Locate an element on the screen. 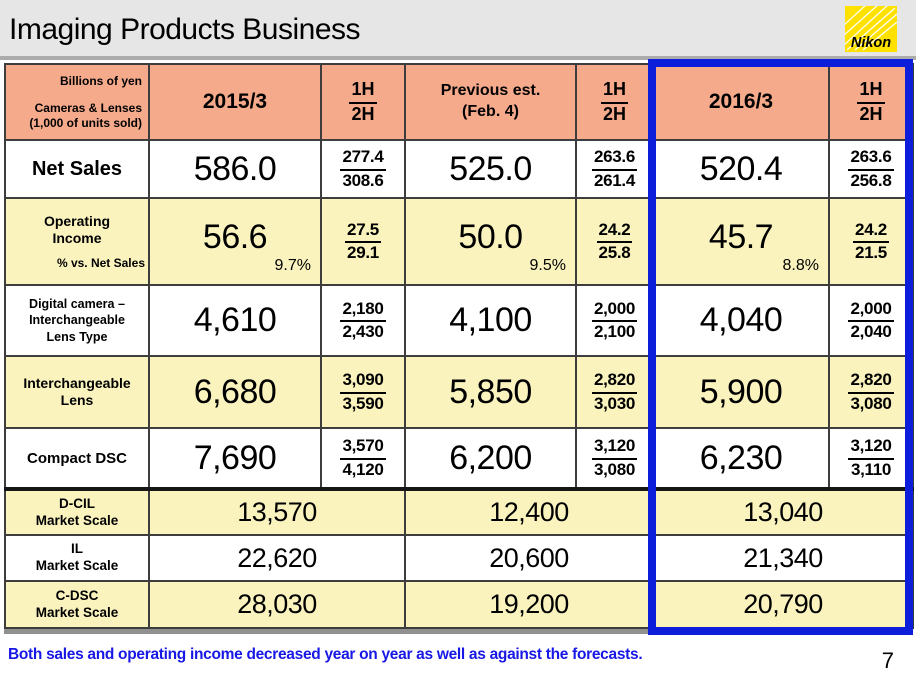 This screenshot has width=916, height=681. value-cell: 19,200 is located at coordinates (529, 604).